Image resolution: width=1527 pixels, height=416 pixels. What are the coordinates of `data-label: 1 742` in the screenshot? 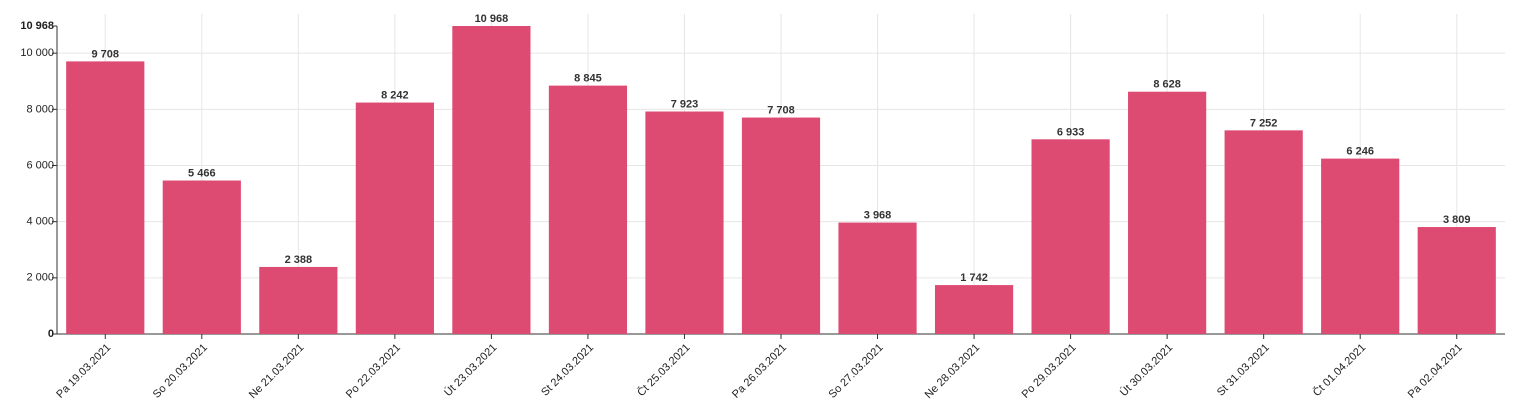 It's located at (974, 278).